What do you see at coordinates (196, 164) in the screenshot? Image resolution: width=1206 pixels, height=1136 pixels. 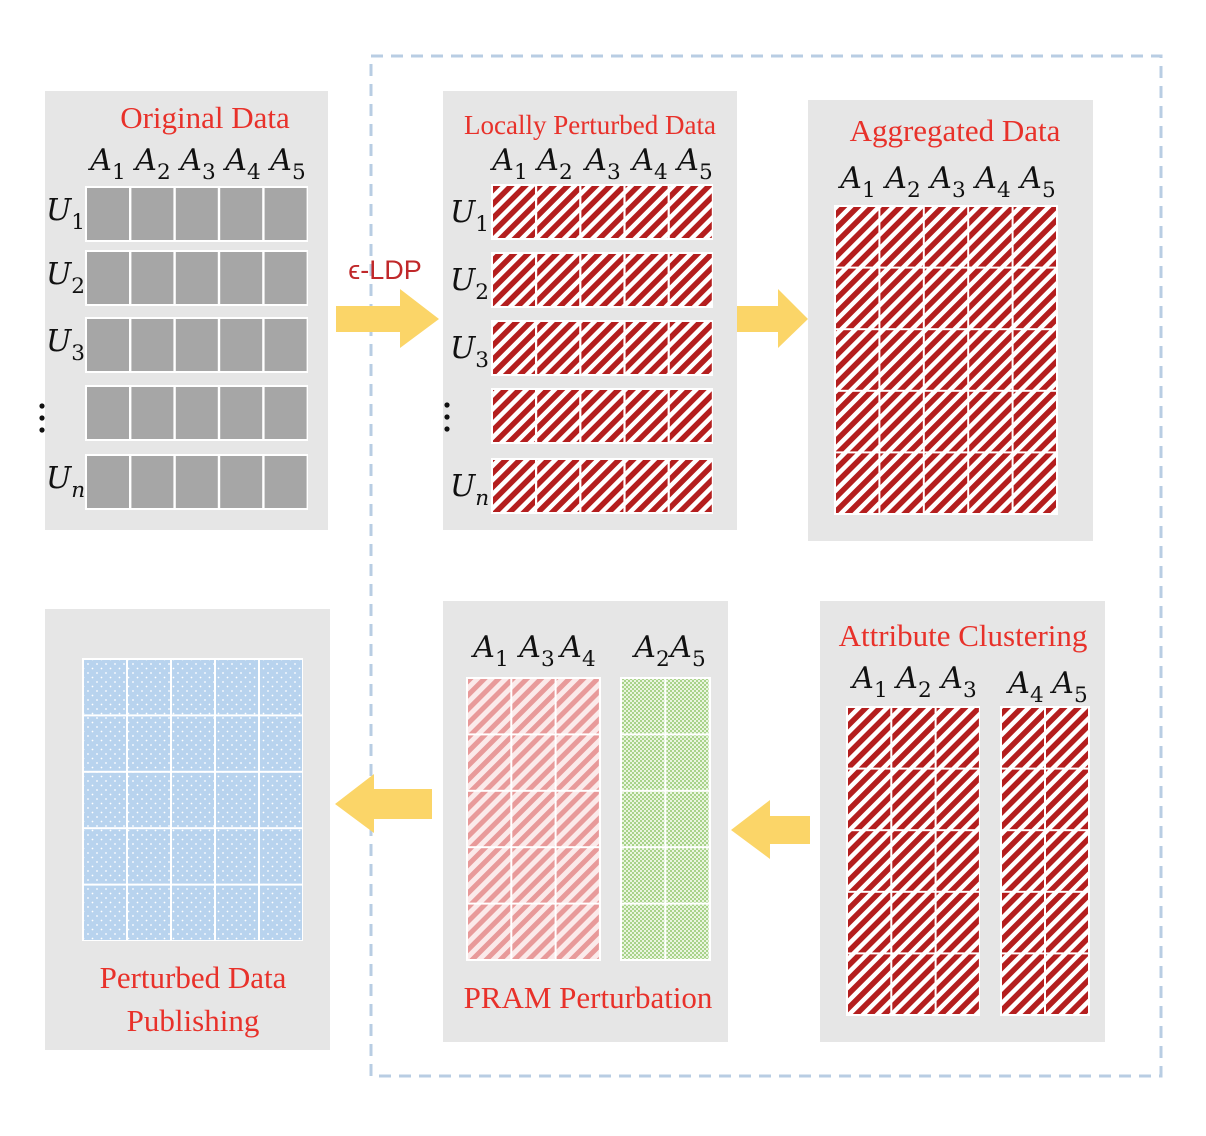 I see `attribute-header: A3` at bounding box center [196, 164].